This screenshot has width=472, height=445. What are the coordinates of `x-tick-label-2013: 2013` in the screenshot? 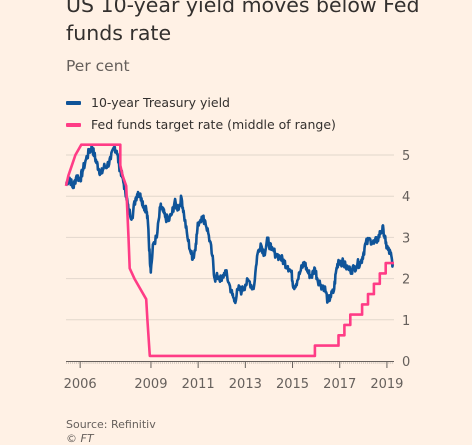 It's located at (245, 384).